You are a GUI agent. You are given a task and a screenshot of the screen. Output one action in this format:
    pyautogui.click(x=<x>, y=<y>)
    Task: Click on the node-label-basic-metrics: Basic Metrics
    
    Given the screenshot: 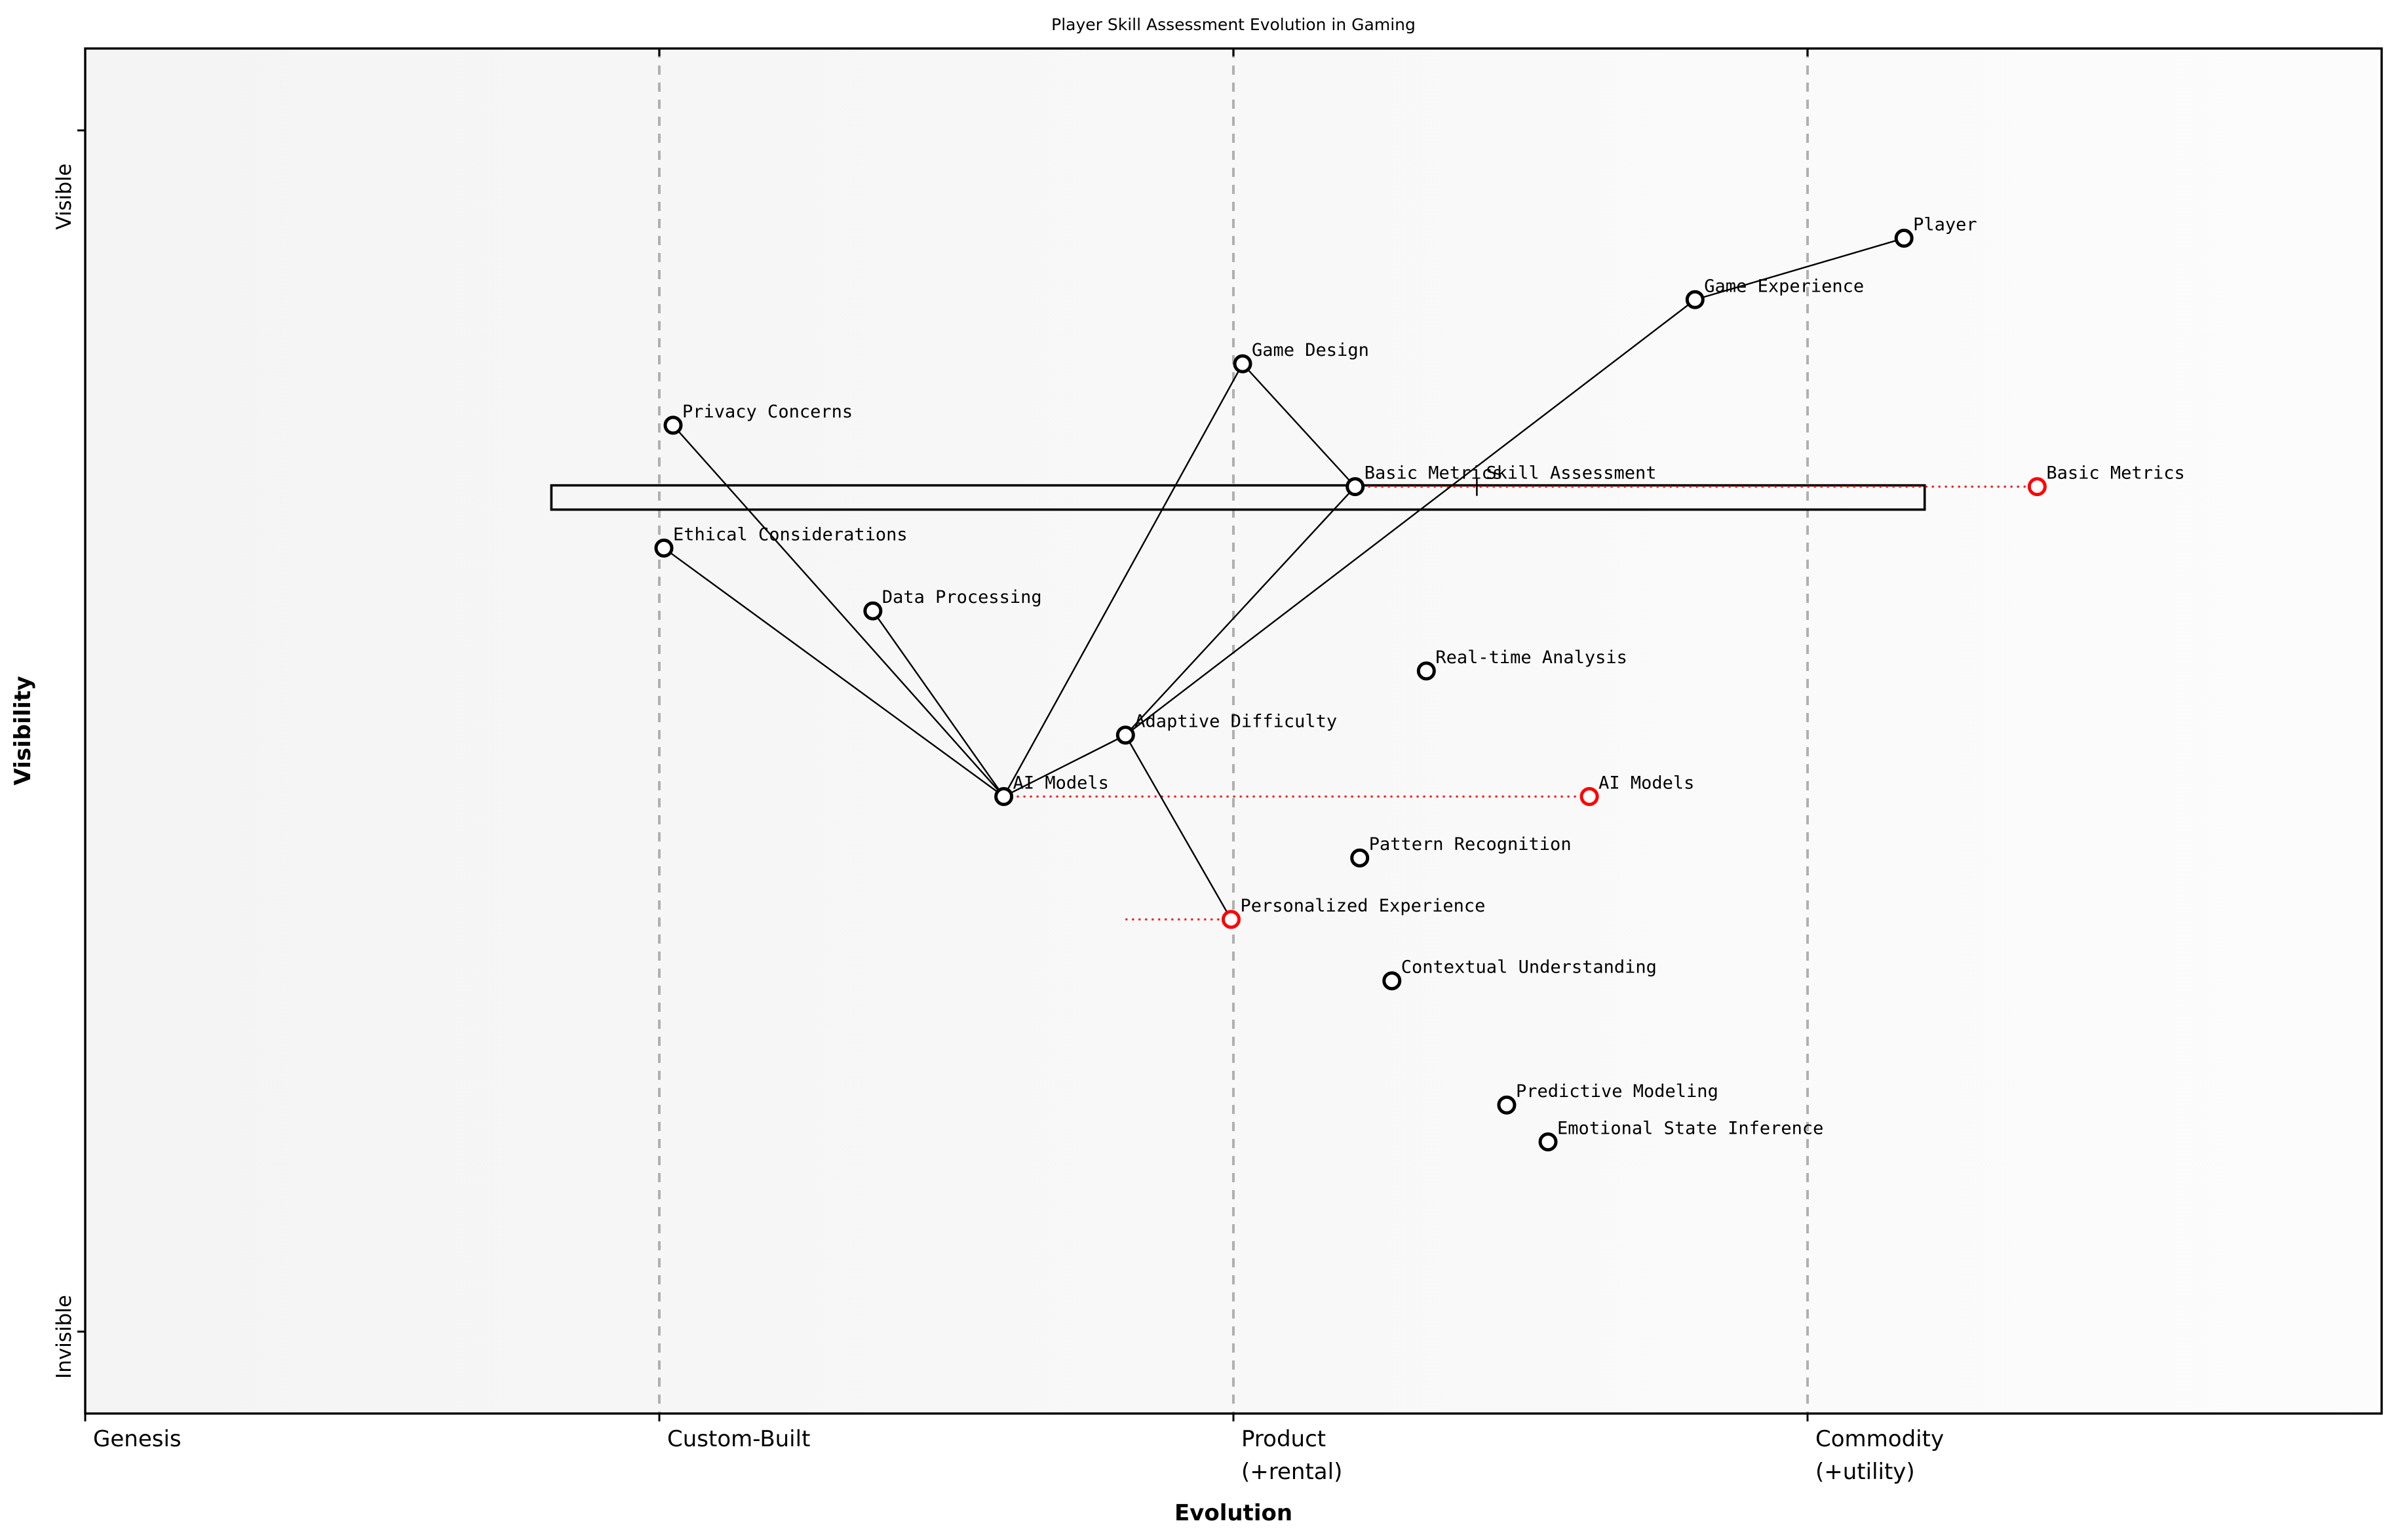 What is the action you would take?
    pyautogui.click(x=1434, y=473)
    